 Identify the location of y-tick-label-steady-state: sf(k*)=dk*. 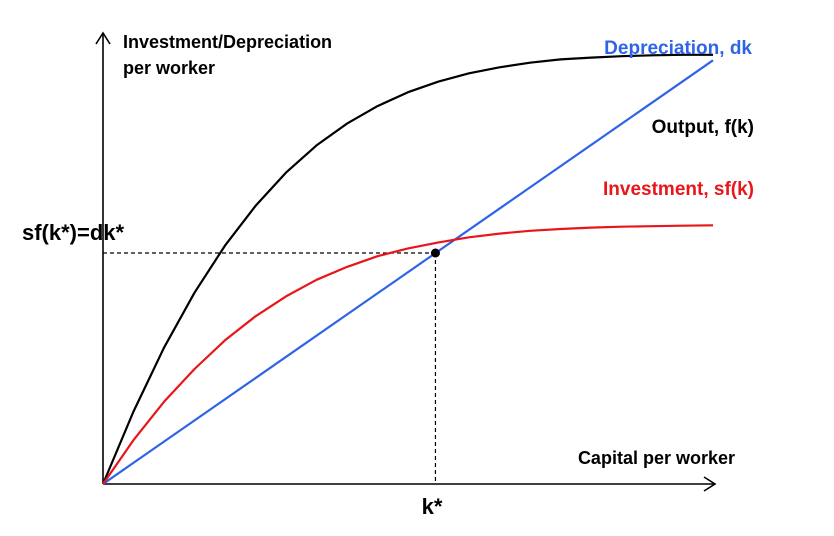
(73, 232).